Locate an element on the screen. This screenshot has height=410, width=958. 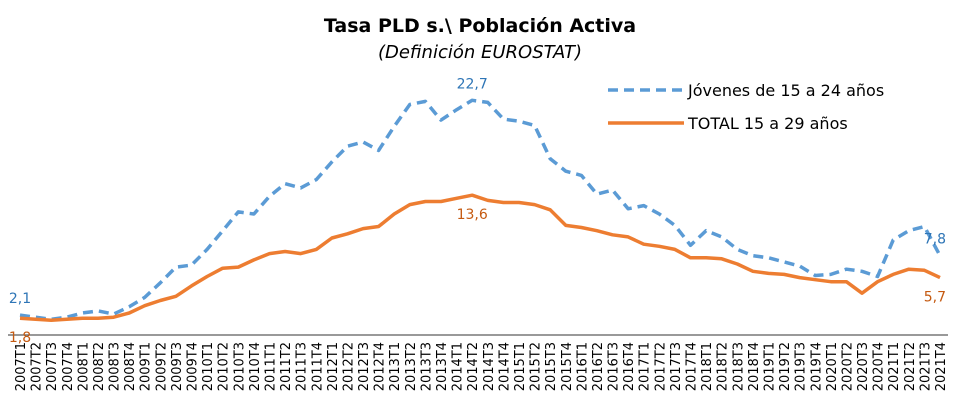
x-tick-label: 2014T2 is located at coordinates (473, 366).